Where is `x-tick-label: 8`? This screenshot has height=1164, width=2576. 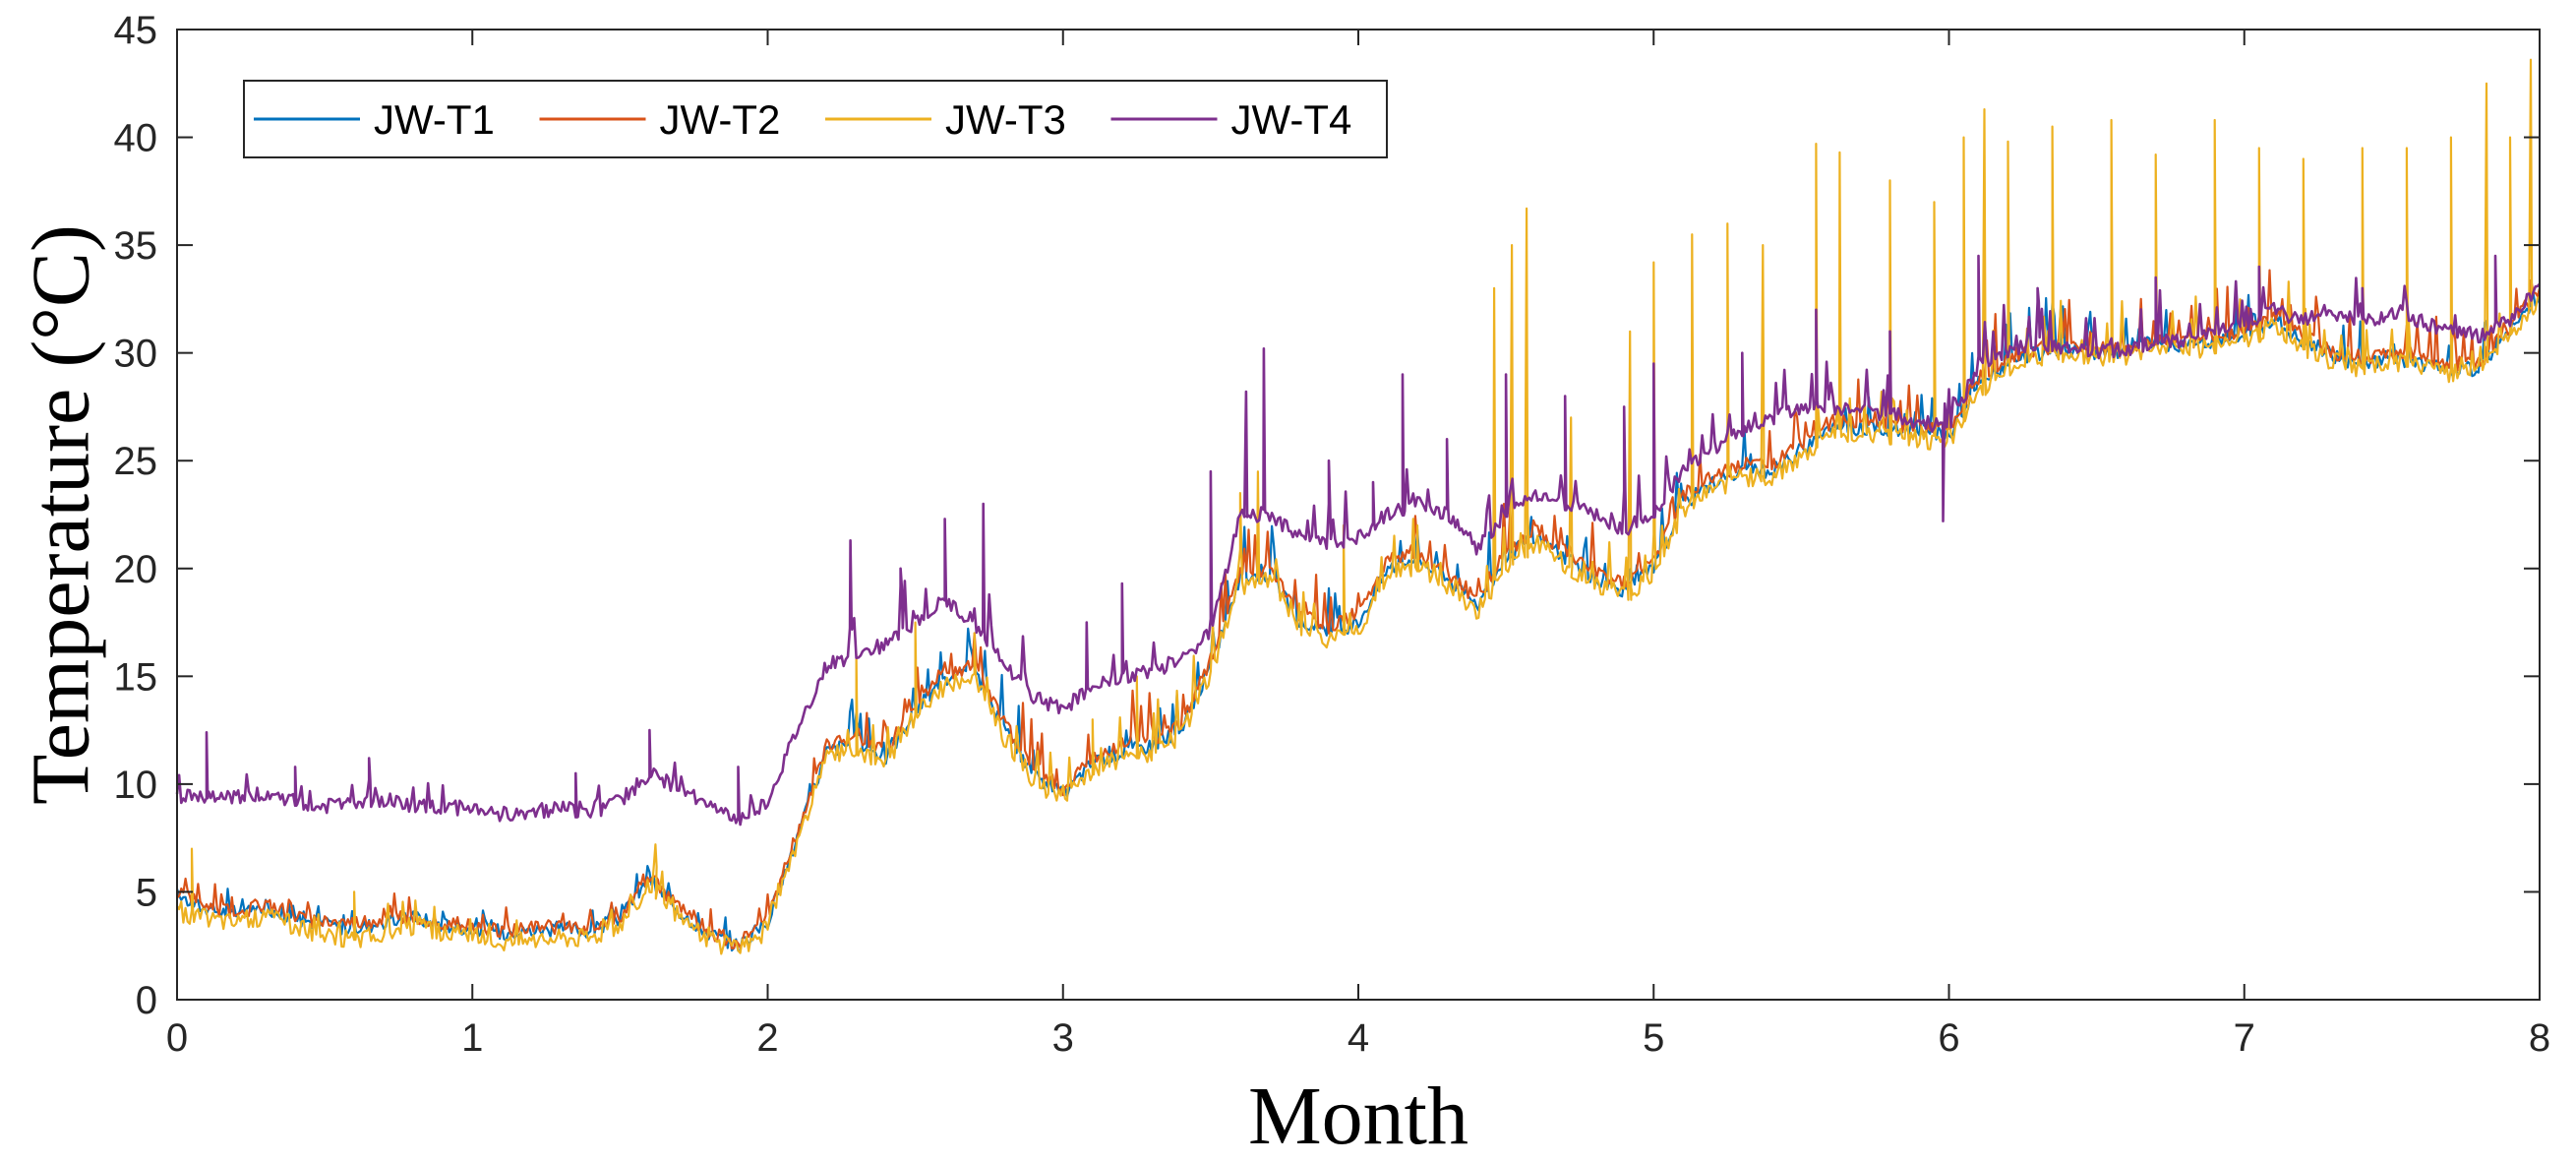 x-tick-label: 8 is located at coordinates (2539, 1038).